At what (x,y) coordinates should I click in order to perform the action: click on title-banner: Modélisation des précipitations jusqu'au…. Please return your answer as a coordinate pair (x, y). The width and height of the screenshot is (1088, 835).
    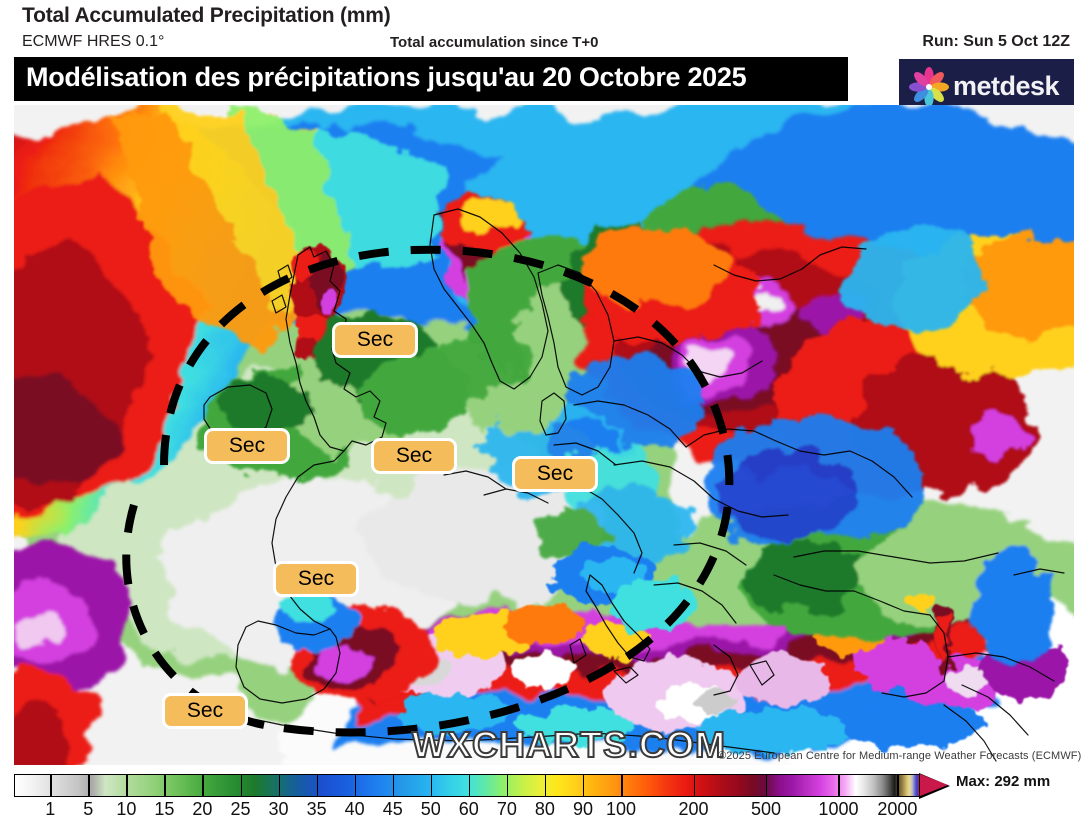
    Looking at the image, I should click on (431, 79).